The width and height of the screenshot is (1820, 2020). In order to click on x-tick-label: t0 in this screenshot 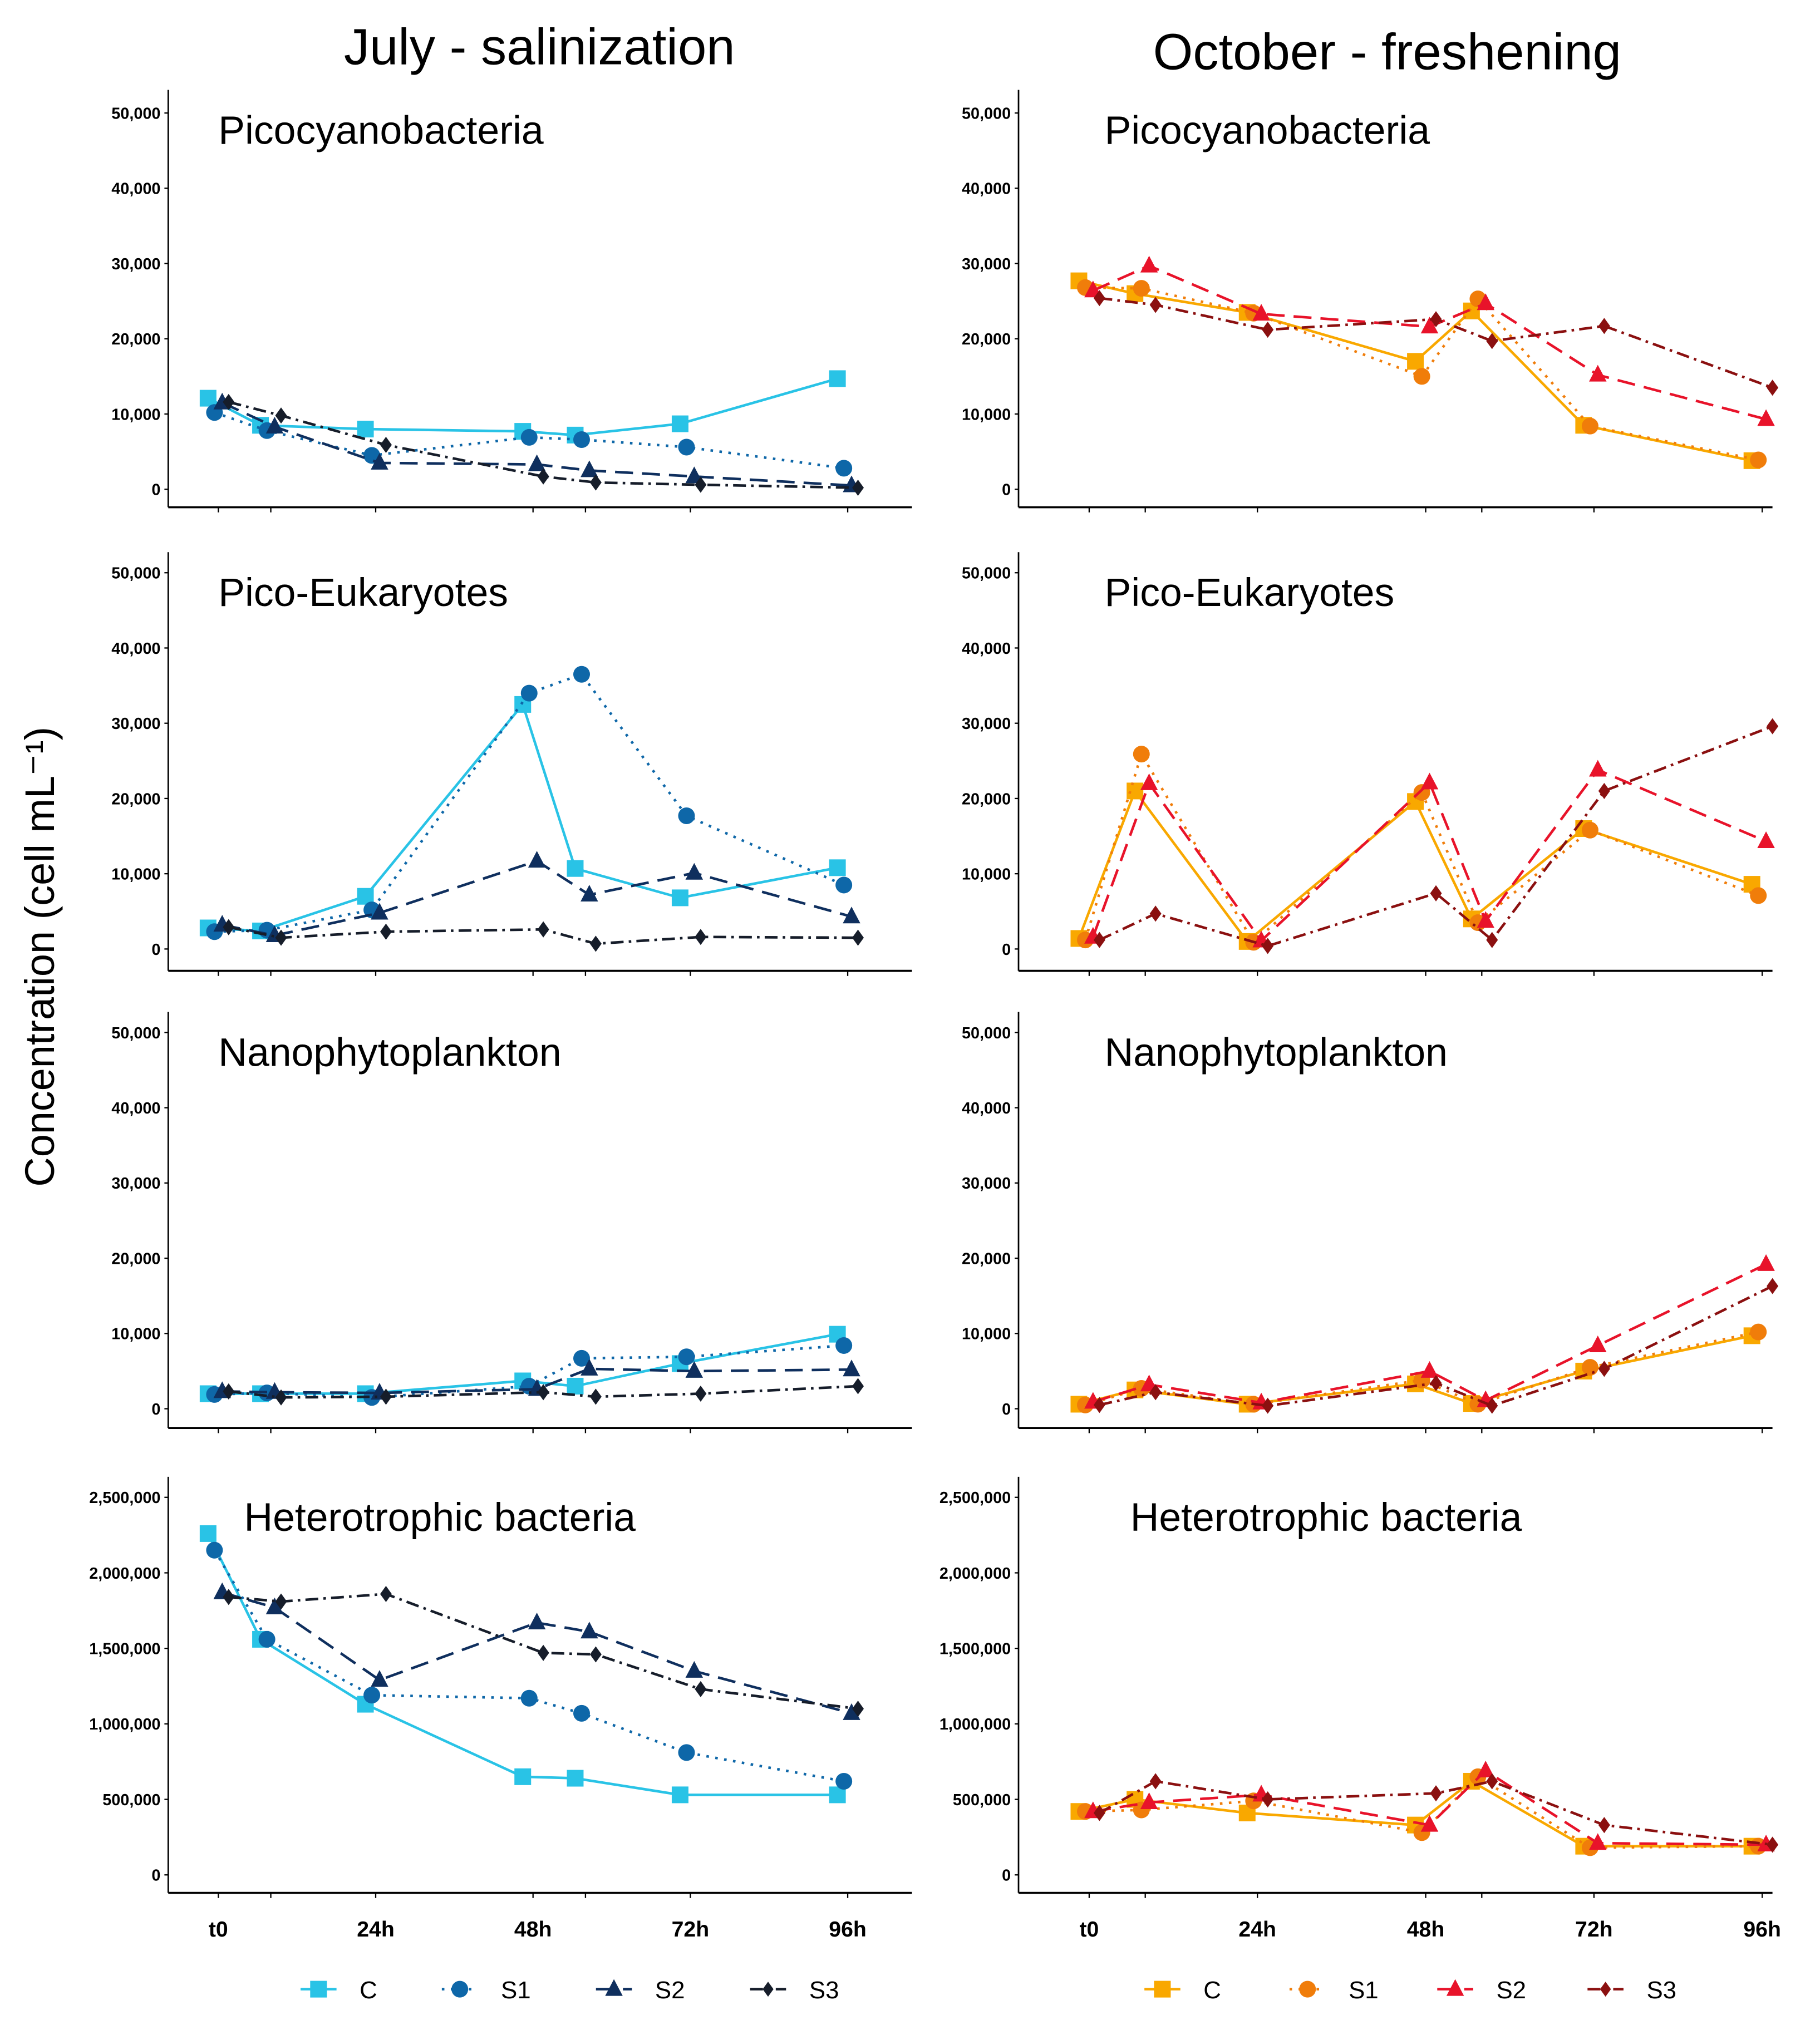, I will do `click(1089, 1929)`.